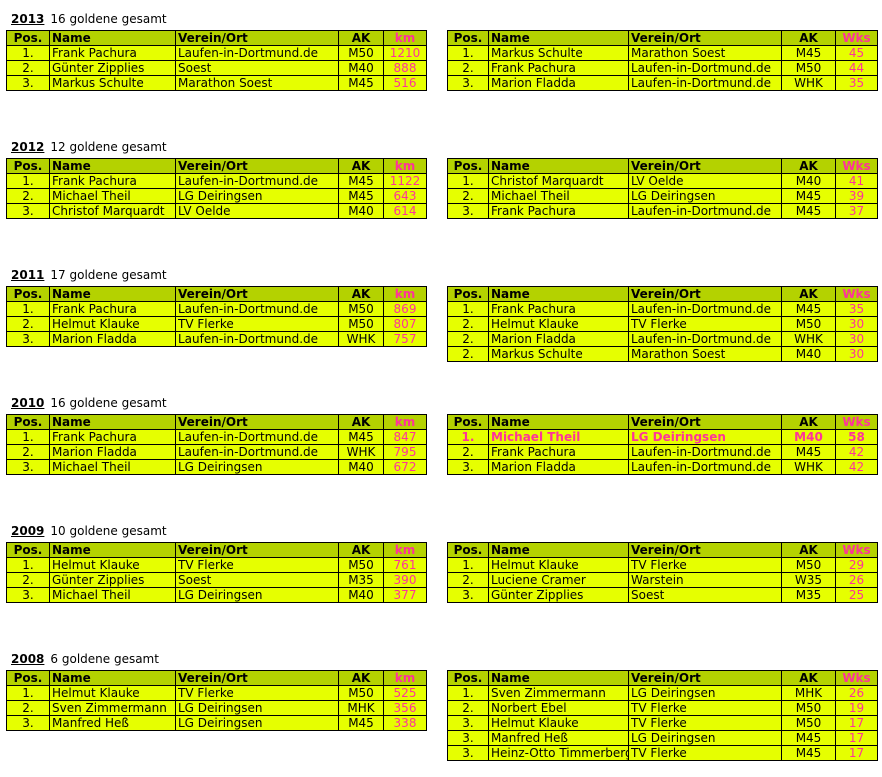 This screenshot has width=882, height=777. What do you see at coordinates (662, 324) in the screenshot?
I see `table-row: 2. Helmut Klauke TV Flerke M50 30` at bounding box center [662, 324].